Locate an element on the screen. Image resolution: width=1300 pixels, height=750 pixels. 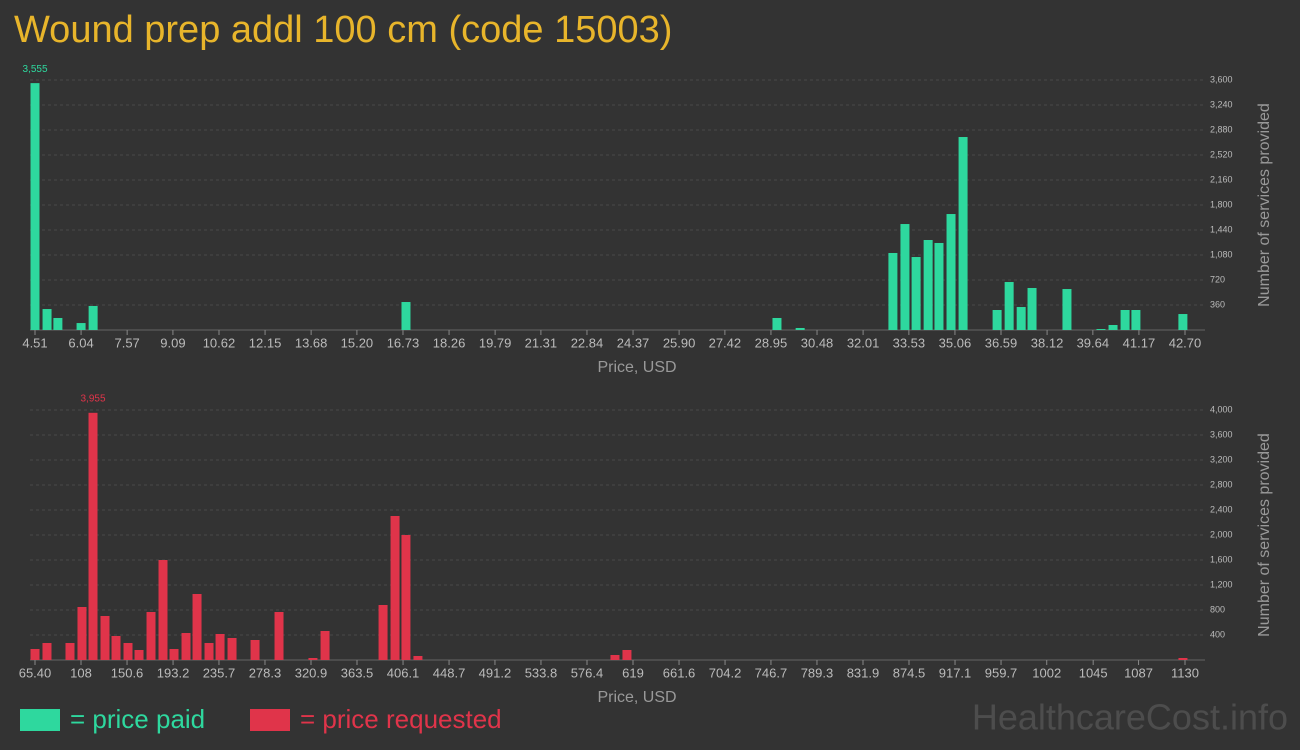
x-tick-label: 15.20 is located at coordinates (357, 342).